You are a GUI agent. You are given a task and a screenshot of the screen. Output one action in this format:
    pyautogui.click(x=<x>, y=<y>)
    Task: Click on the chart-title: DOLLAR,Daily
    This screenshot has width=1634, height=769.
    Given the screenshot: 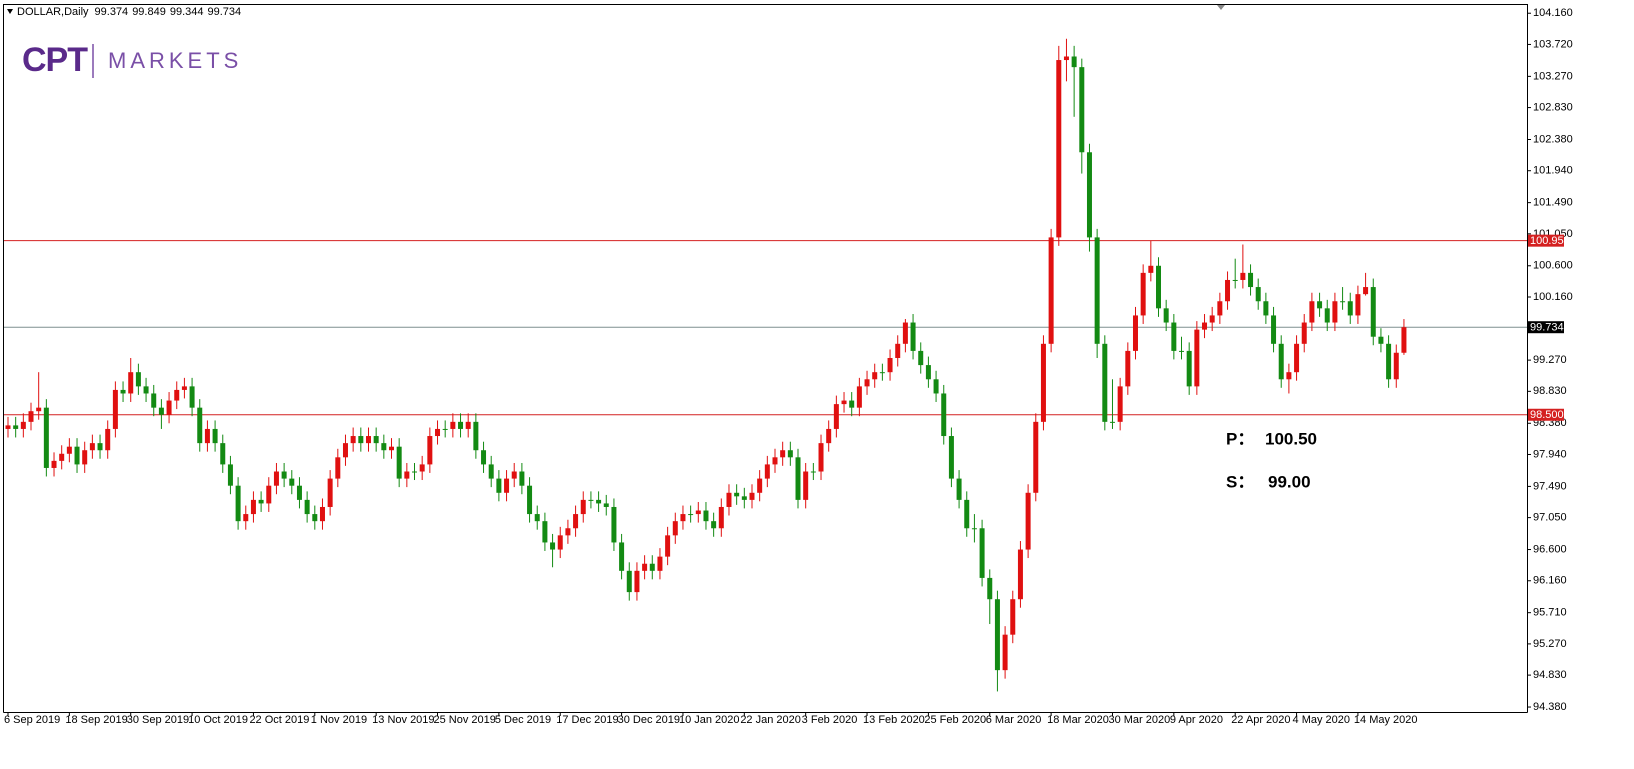 What is the action you would take?
    pyautogui.click(x=53, y=12)
    